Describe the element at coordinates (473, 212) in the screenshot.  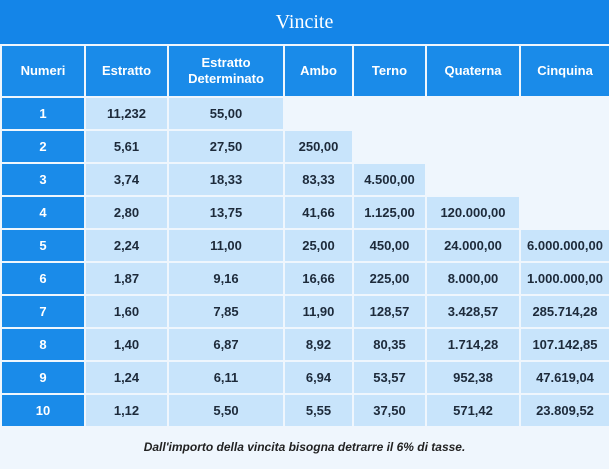
I see `cell-quaterna: 120.000,00` at that location.